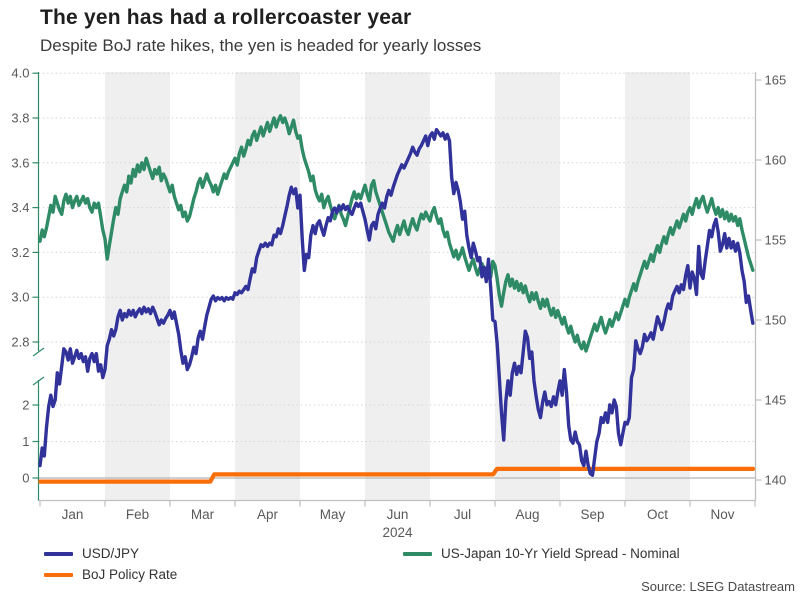 Image resolution: width=802 pixels, height=605 pixels. Describe the element at coordinates (776, 160) in the screenshot. I see `right-tick-label: 160` at that location.